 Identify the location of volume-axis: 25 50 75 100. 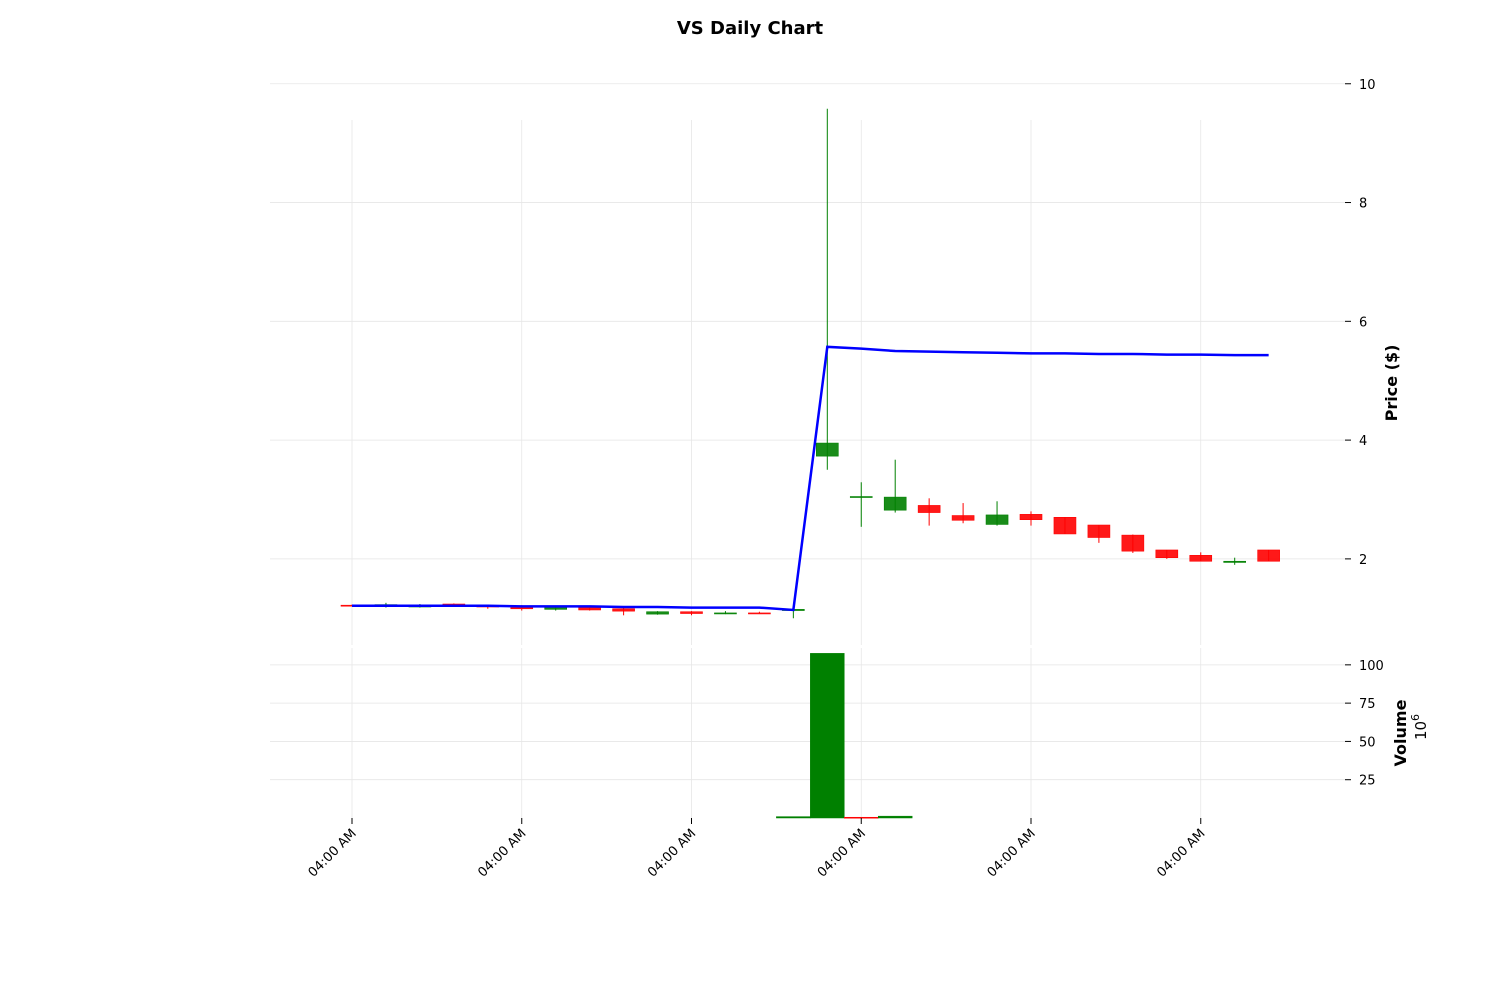
(1364, 724).